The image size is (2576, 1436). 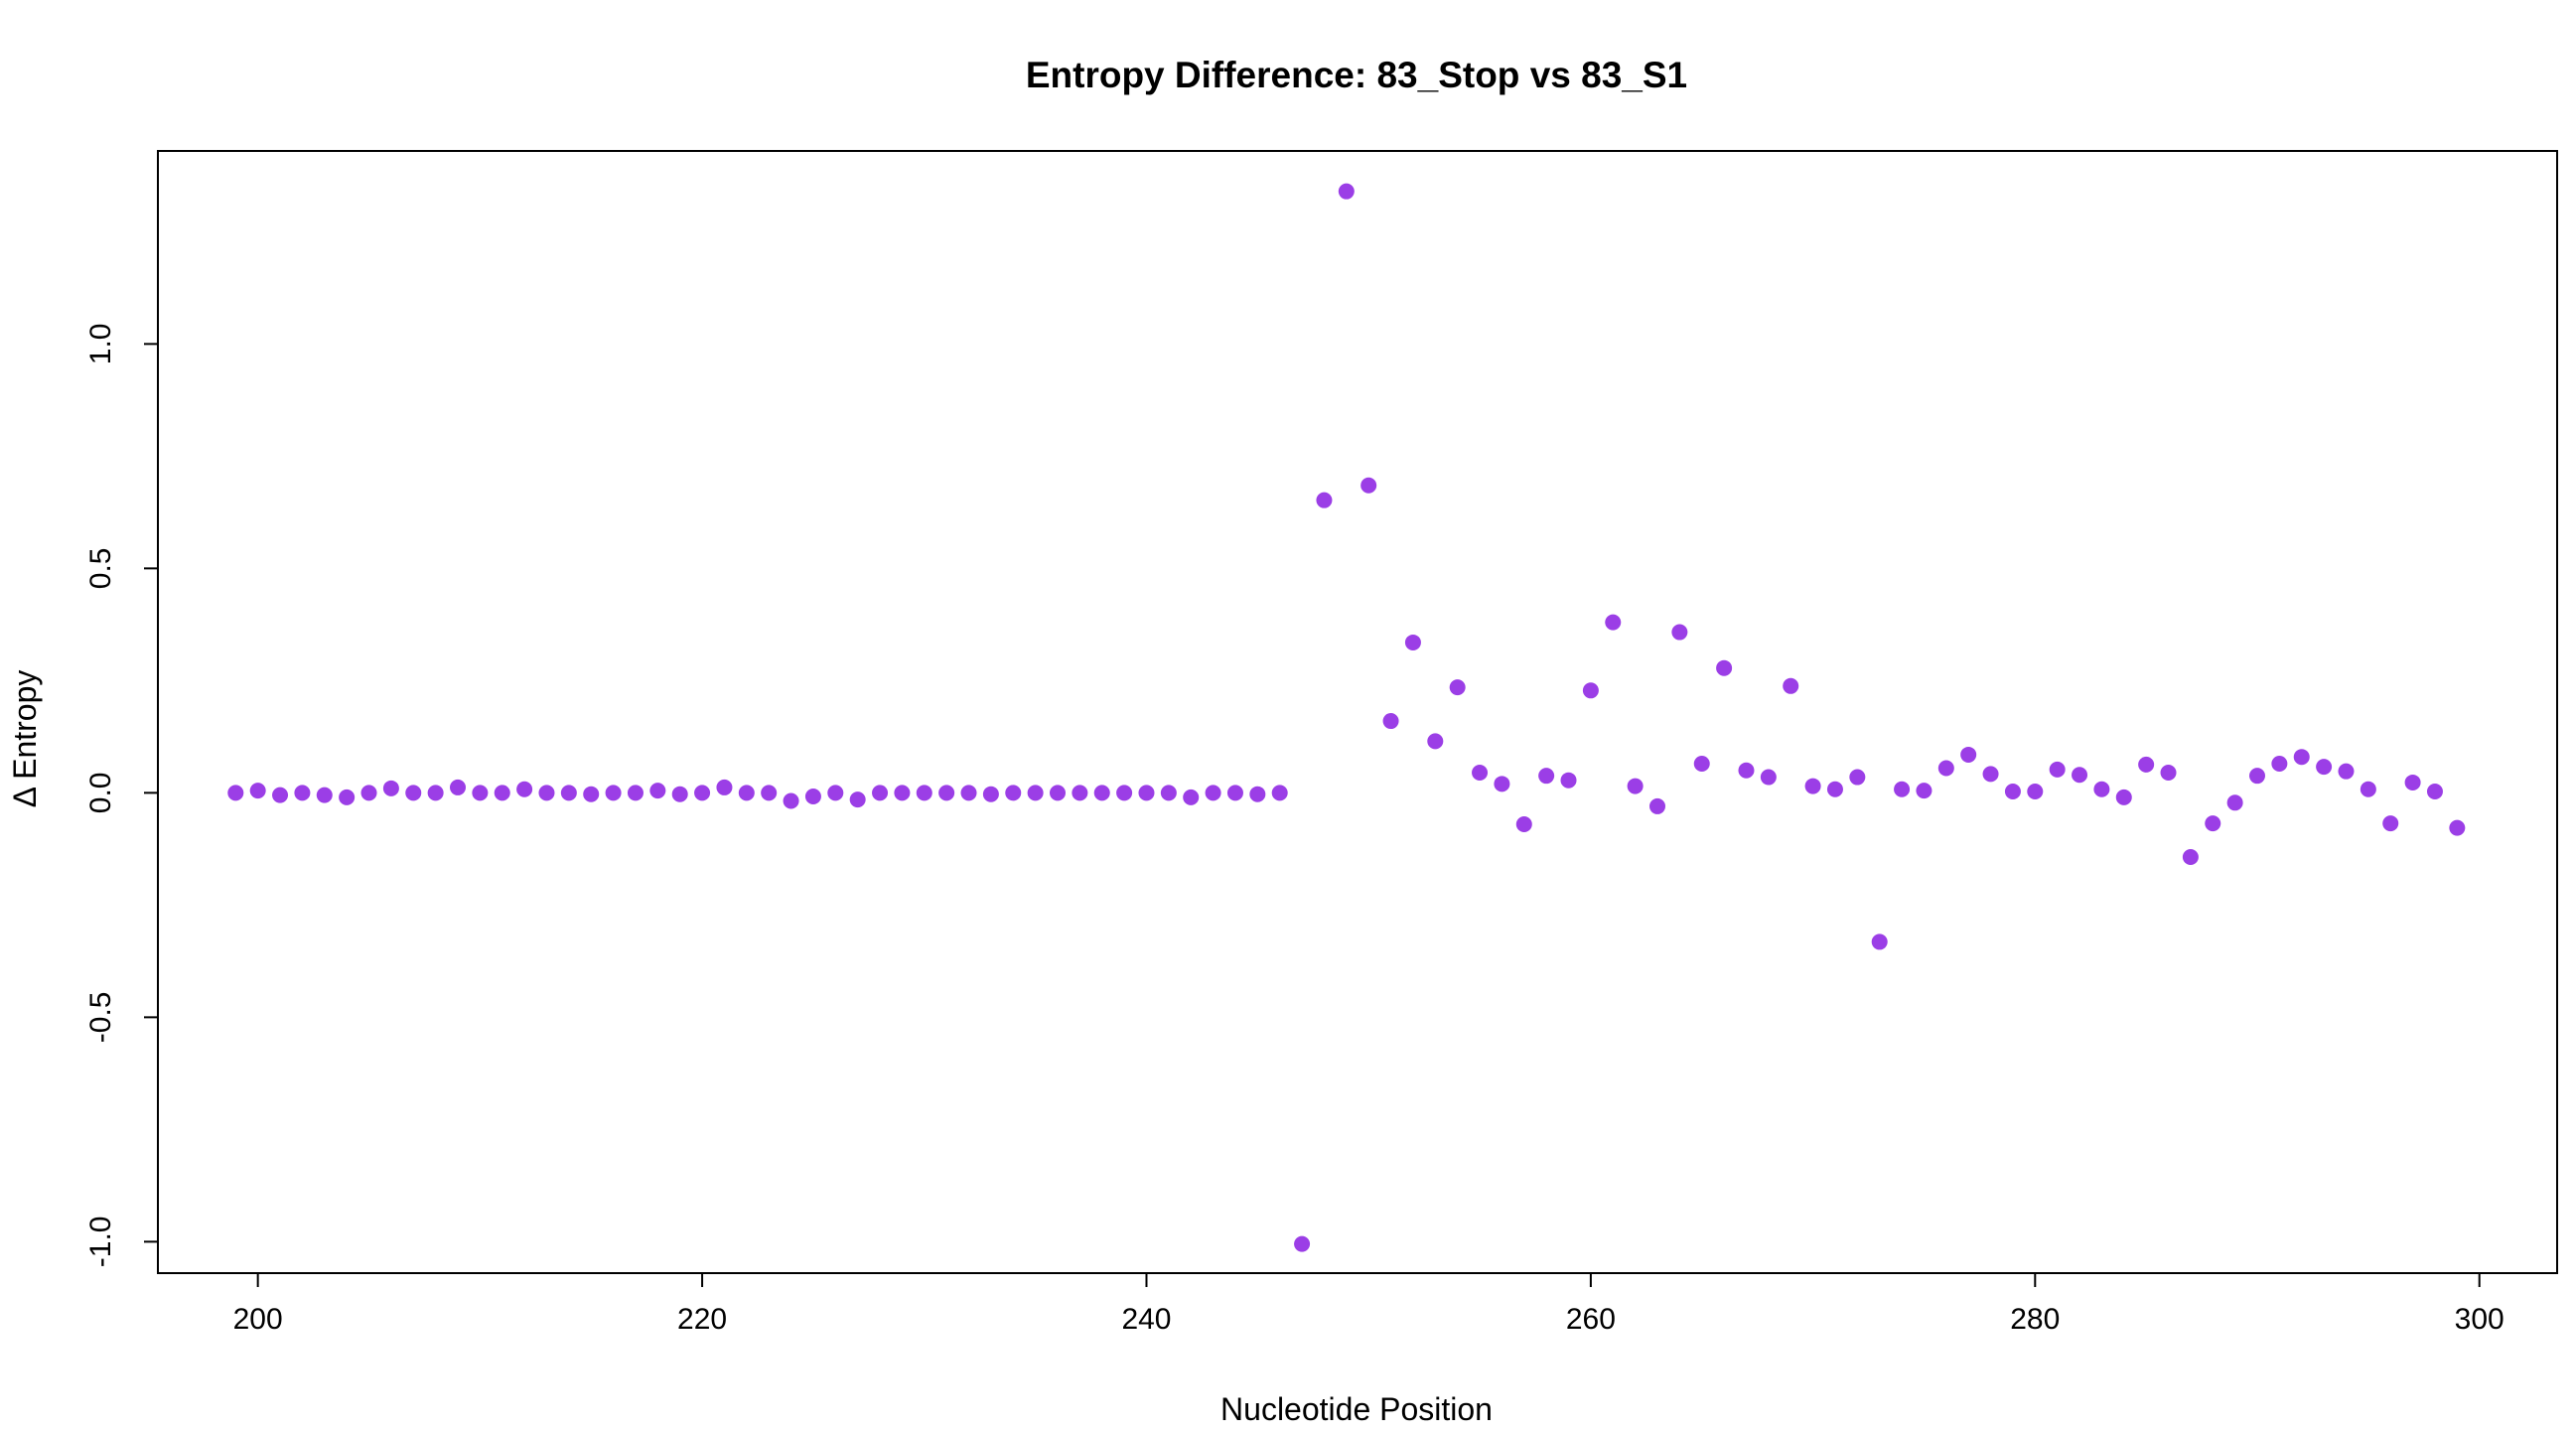 What do you see at coordinates (258, 1319) in the screenshot?
I see `x-tick-label: 200` at bounding box center [258, 1319].